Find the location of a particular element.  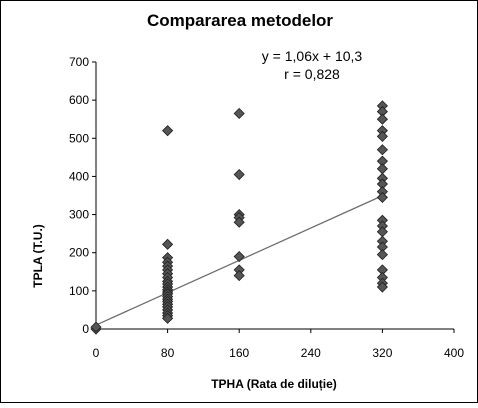

y-tick-label: 400 is located at coordinates (79, 176).